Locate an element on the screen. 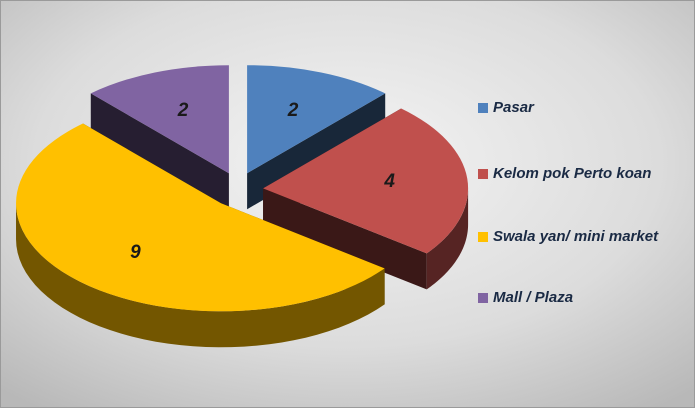 The image size is (695, 408). legend-label: Mall / Plaza is located at coordinates (533, 297).